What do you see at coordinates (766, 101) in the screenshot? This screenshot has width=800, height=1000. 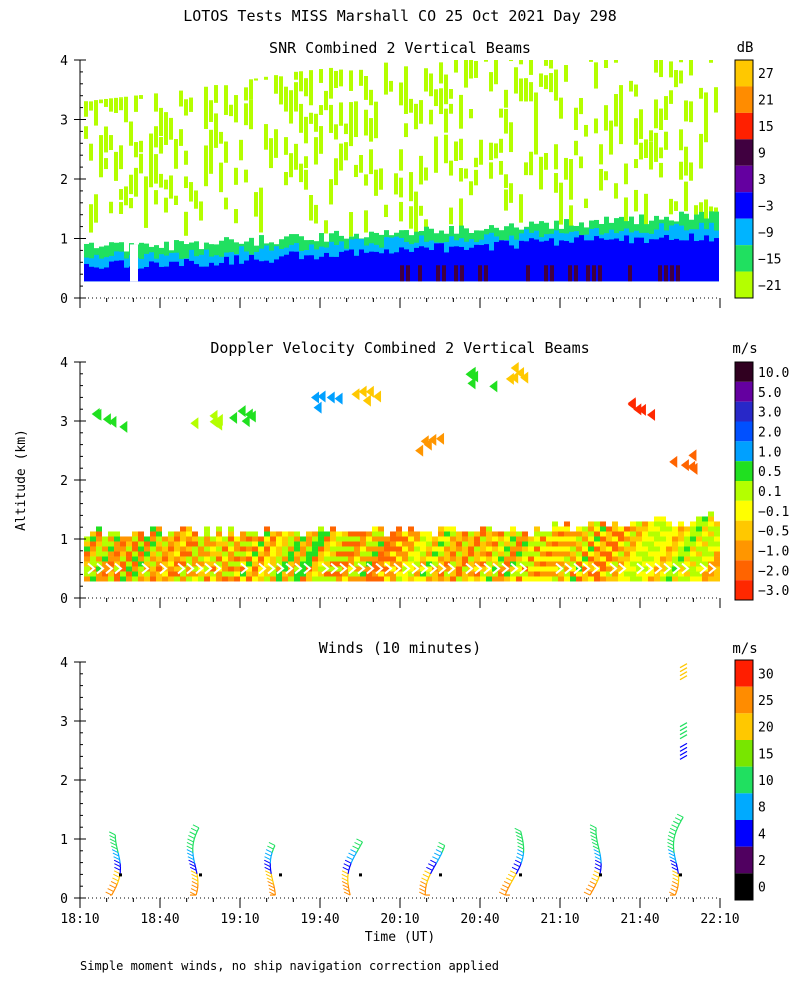 I see `colorbar-label: 21` at bounding box center [766, 101].